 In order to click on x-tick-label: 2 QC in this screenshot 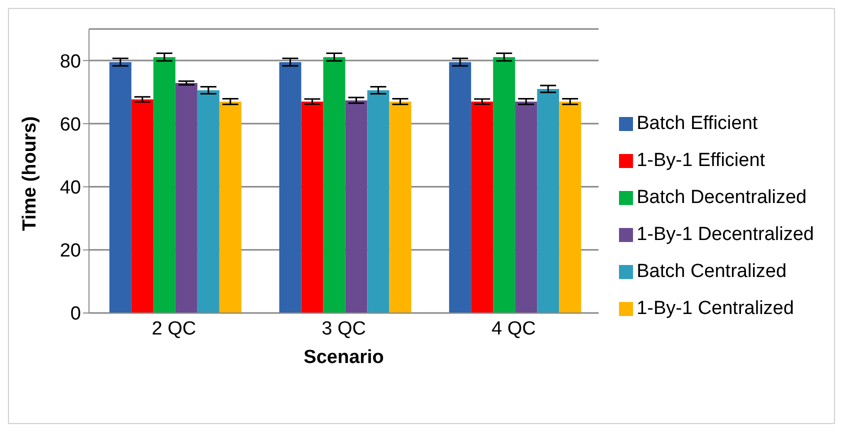, I will do `click(174, 329)`.